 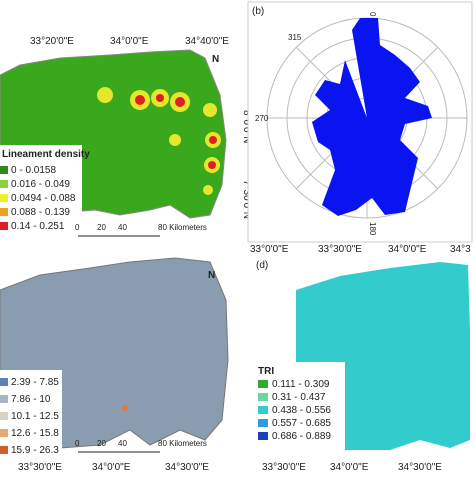 What do you see at coordinates (35, 382) in the screenshot?
I see `legend-item: 2.39 - 7.85` at bounding box center [35, 382].